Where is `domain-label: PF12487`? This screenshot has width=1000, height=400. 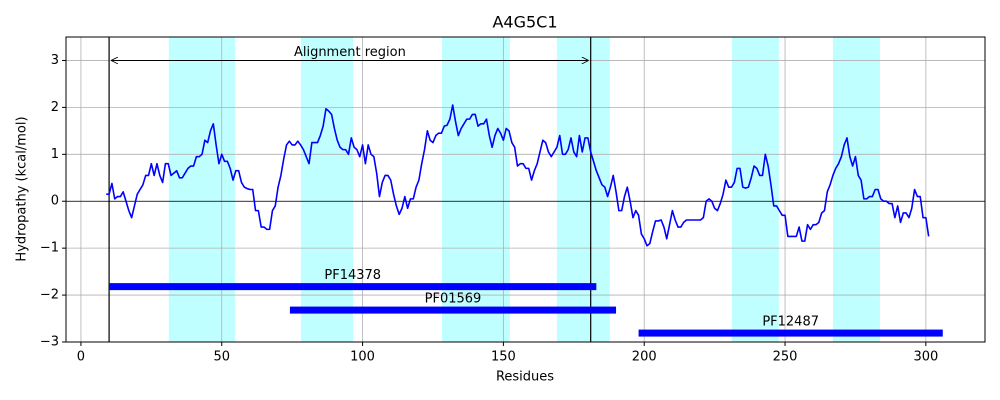 domain-label: PF12487 is located at coordinates (790, 322).